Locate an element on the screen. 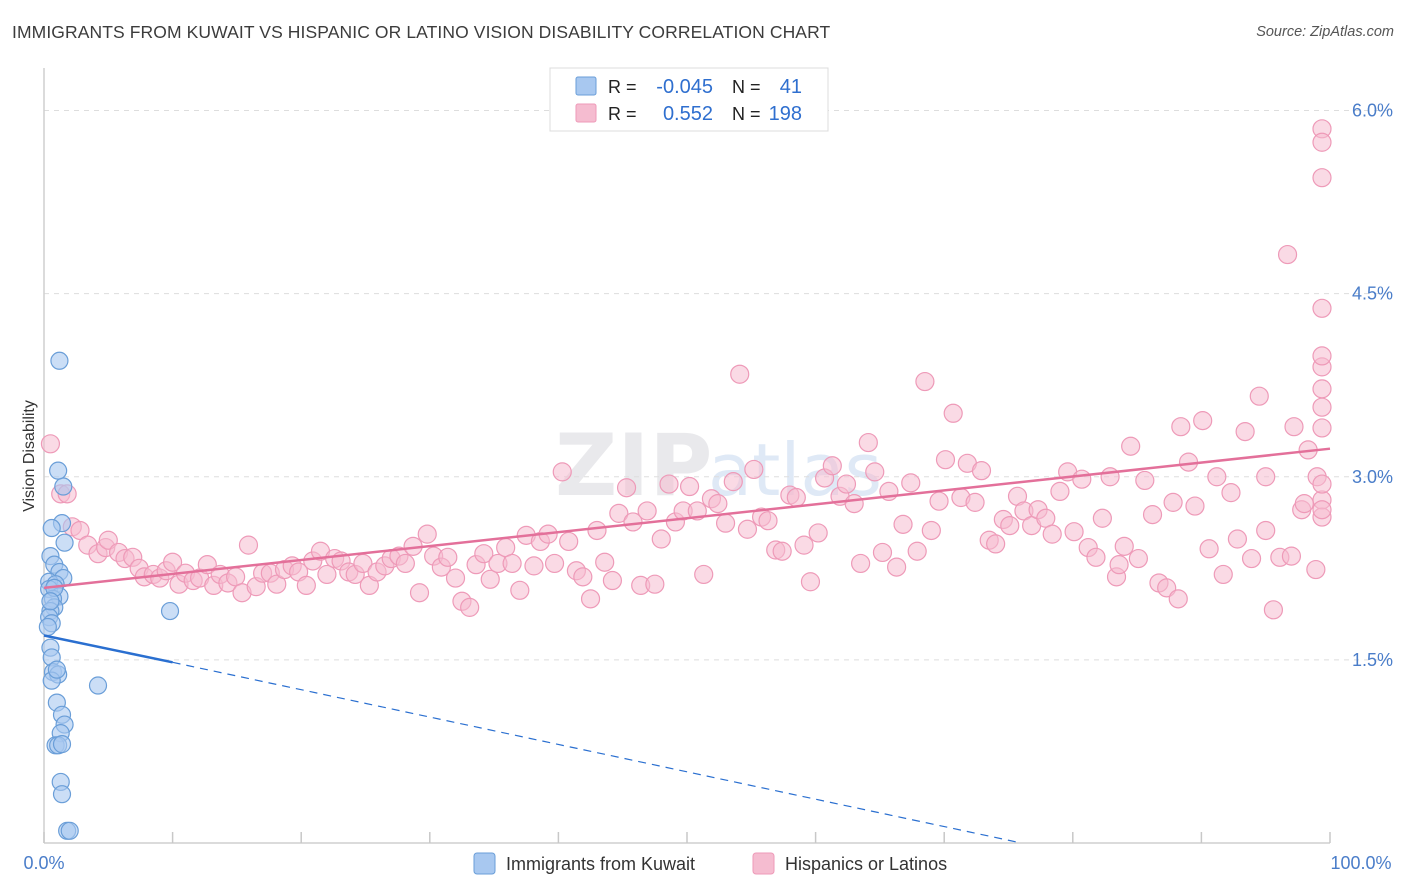 The width and height of the screenshot is (1406, 892). trend-line-hispanic is located at coordinates (687, 518).